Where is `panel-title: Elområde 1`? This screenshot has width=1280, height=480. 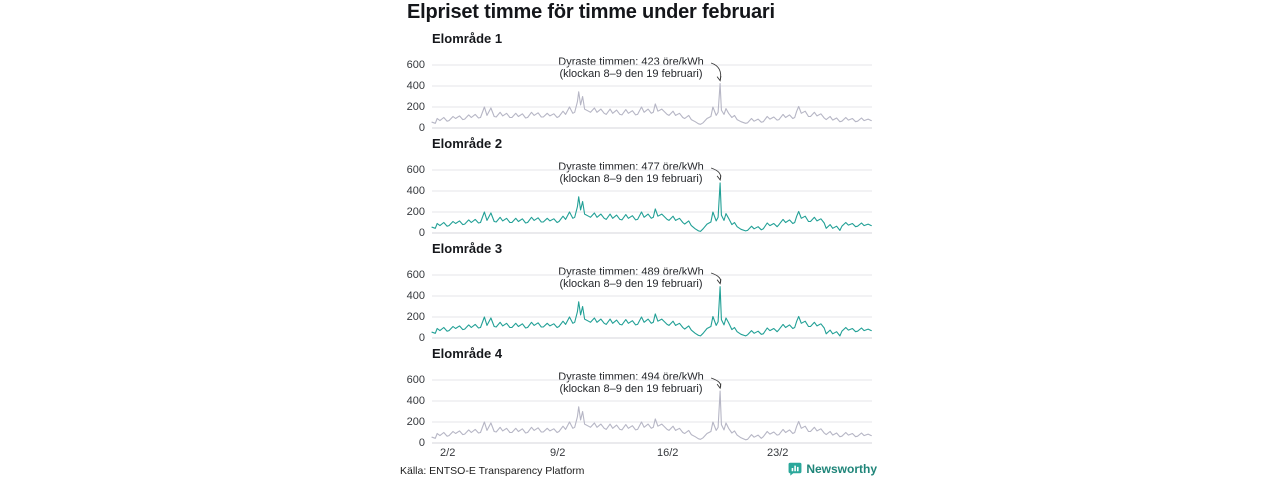 panel-title: Elområde 1 is located at coordinates (467, 38).